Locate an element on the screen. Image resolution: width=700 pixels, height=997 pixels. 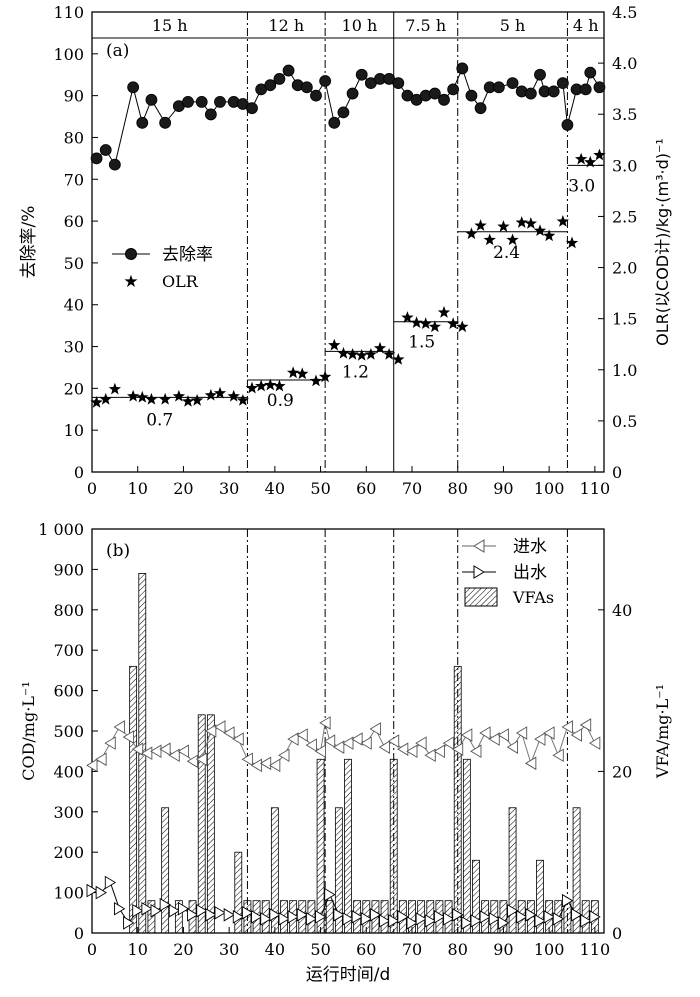
right-y-tick-label: 3.5 is located at coordinates (624, 114).